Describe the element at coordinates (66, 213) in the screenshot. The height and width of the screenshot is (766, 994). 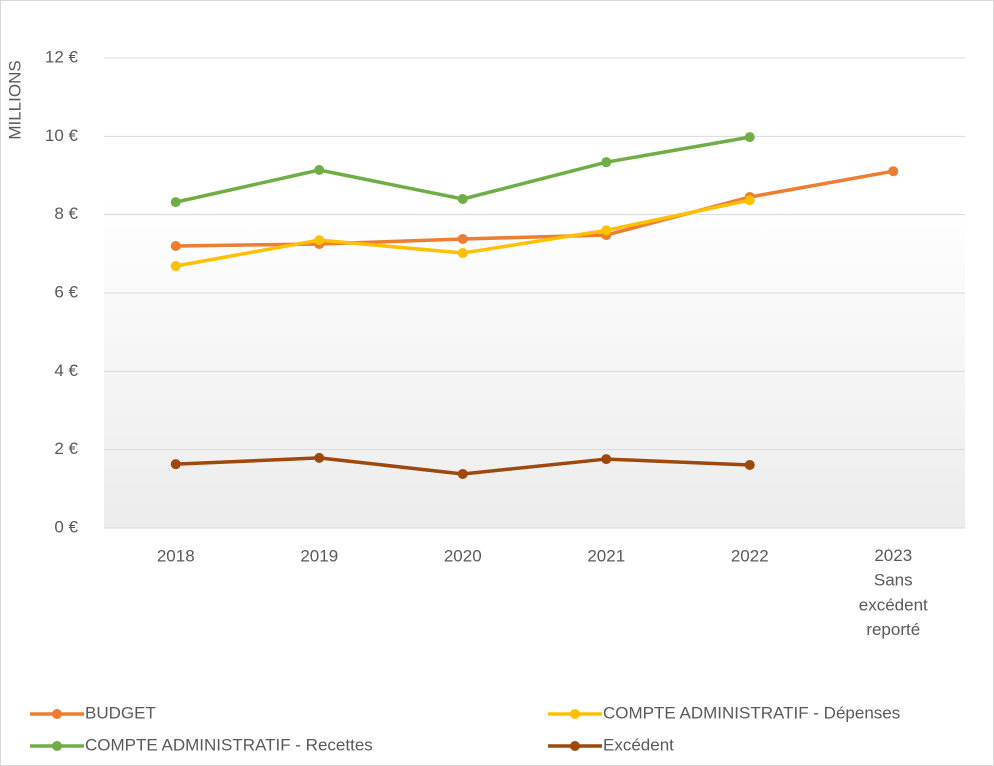
I see `y-tick-label: 8 €` at that location.